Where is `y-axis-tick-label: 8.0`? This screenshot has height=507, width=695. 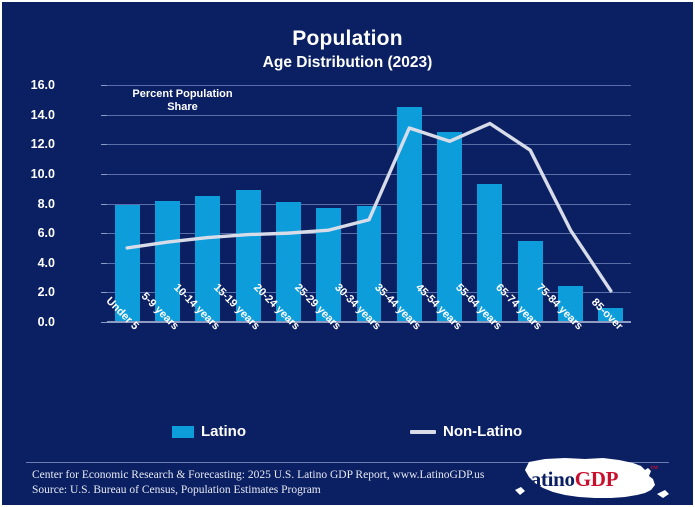
y-axis-tick-label: 8.0 is located at coordinates (46, 203).